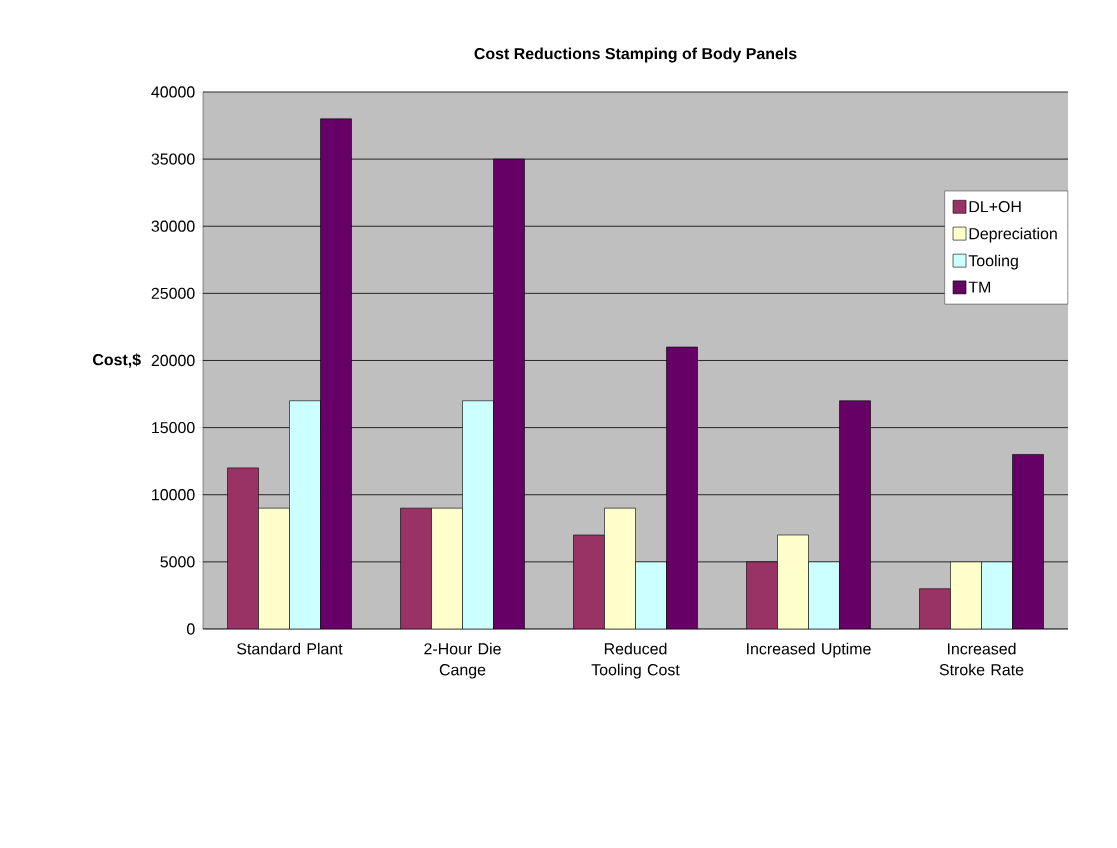 The height and width of the screenshot is (848, 1117). Describe the element at coordinates (635, 660) in the screenshot. I see `x-tick-label: Reduced Tooling Cost` at that location.